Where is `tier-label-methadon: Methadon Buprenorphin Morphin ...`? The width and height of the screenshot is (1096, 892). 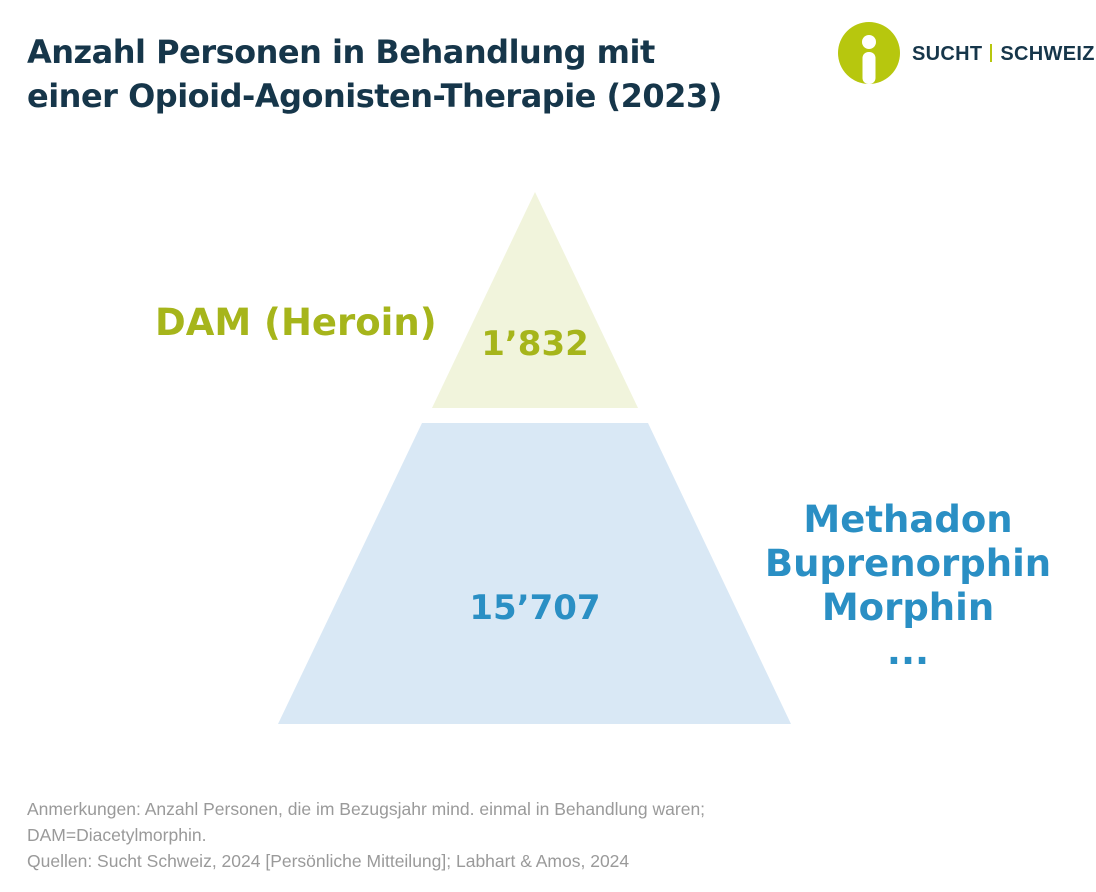
tier-label-methadon: Methadon Buprenorphin Morphin ... is located at coordinates (908, 586).